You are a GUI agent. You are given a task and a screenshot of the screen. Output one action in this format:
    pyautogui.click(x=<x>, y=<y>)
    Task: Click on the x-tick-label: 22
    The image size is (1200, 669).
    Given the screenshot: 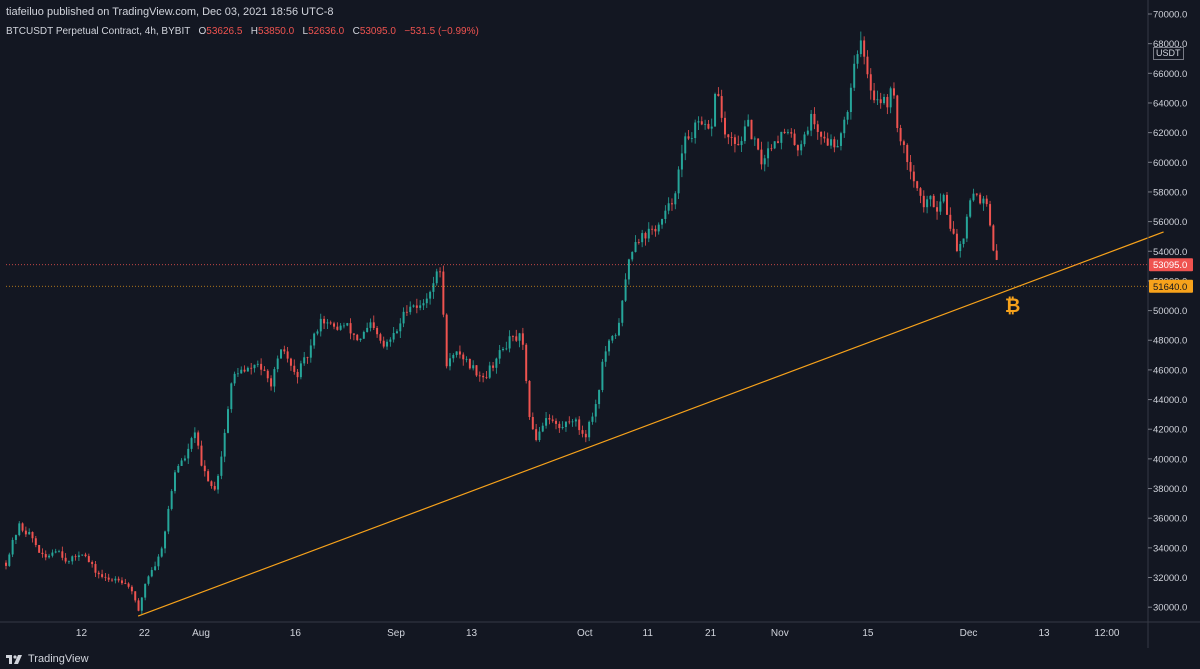 What is the action you would take?
    pyautogui.click(x=145, y=633)
    